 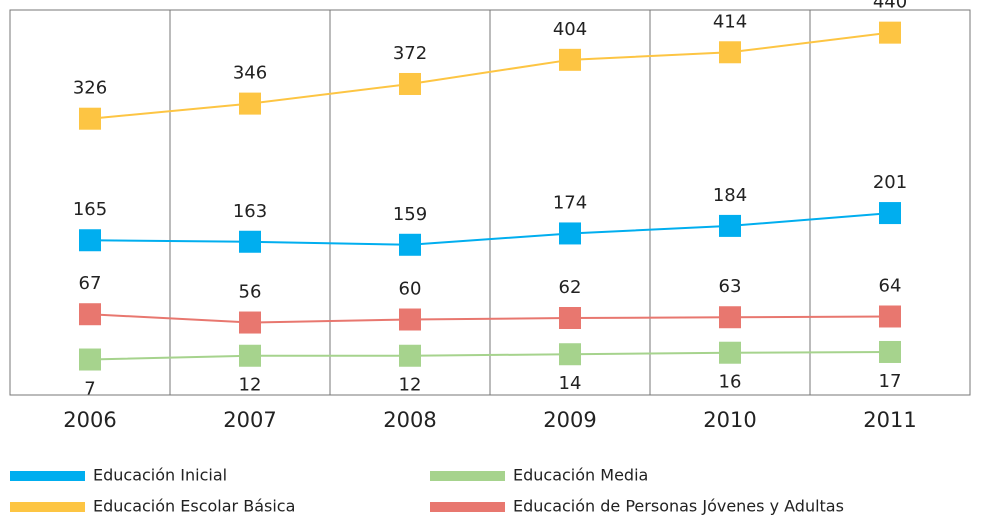 What do you see at coordinates (194, 506) in the screenshot?
I see `legend-label: Educación Escolar Básica` at bounding box center [194, 506].